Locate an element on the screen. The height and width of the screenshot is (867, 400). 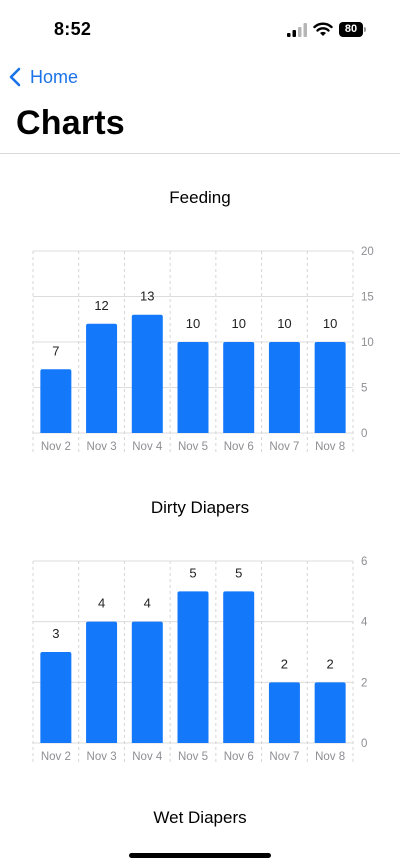
back-button: Home is located at coordinates (43, 77).